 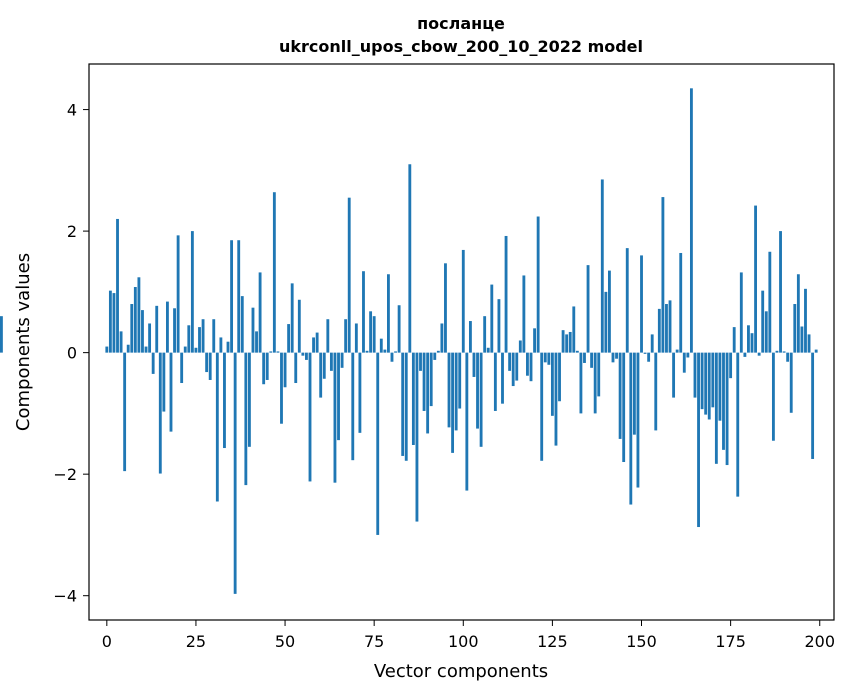 I want to click on y-axis-ticks: −4 −2 0 2 4, so click(x=71, y=353).